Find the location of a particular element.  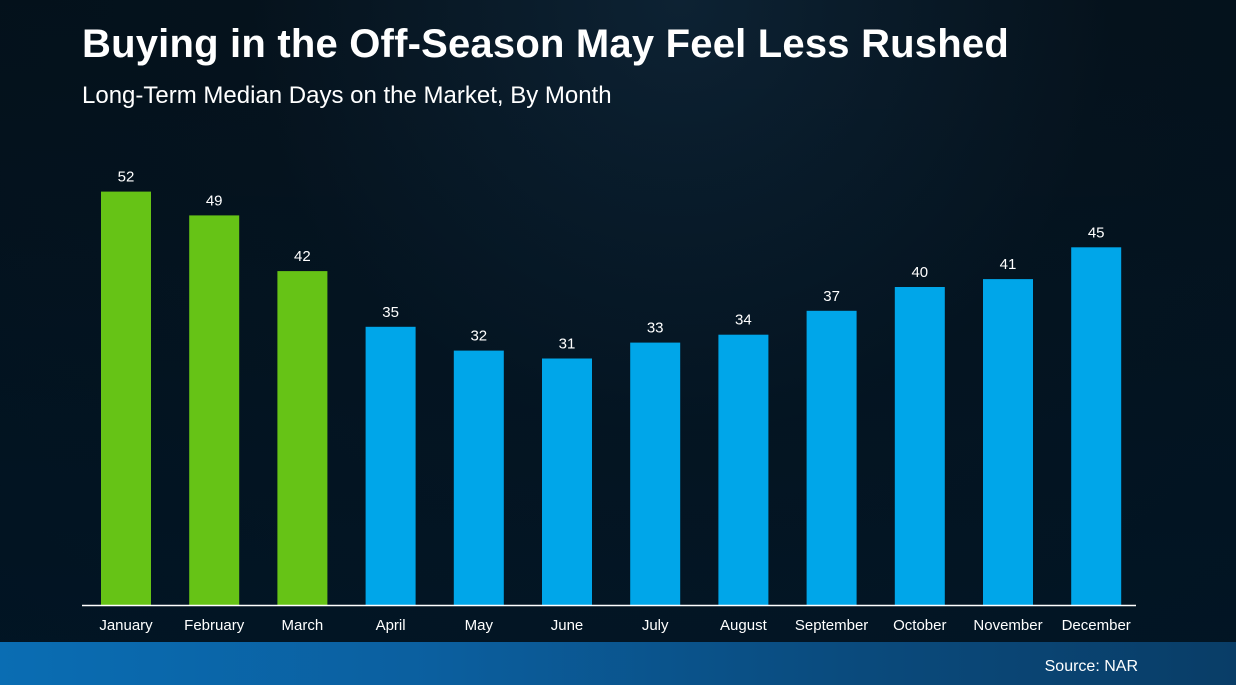

value-label-june: 31 is located at coordinates (567, 344).